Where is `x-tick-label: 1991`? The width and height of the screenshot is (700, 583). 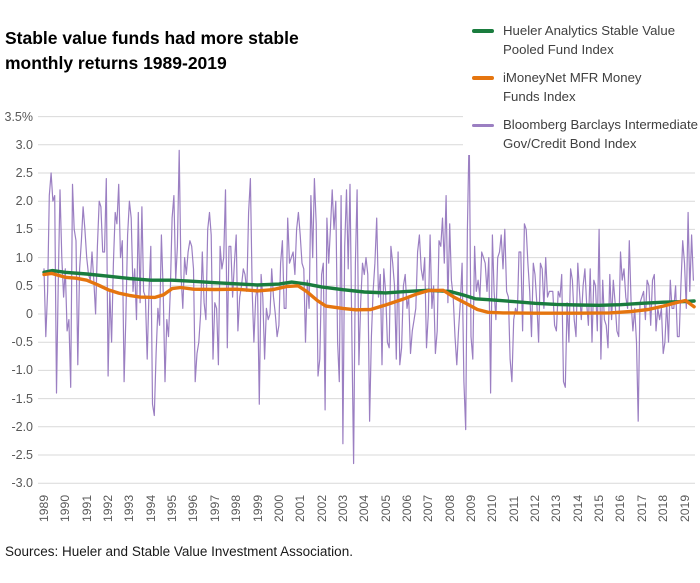
x-tick-label: 1991 is located at coordinates (86, 508).